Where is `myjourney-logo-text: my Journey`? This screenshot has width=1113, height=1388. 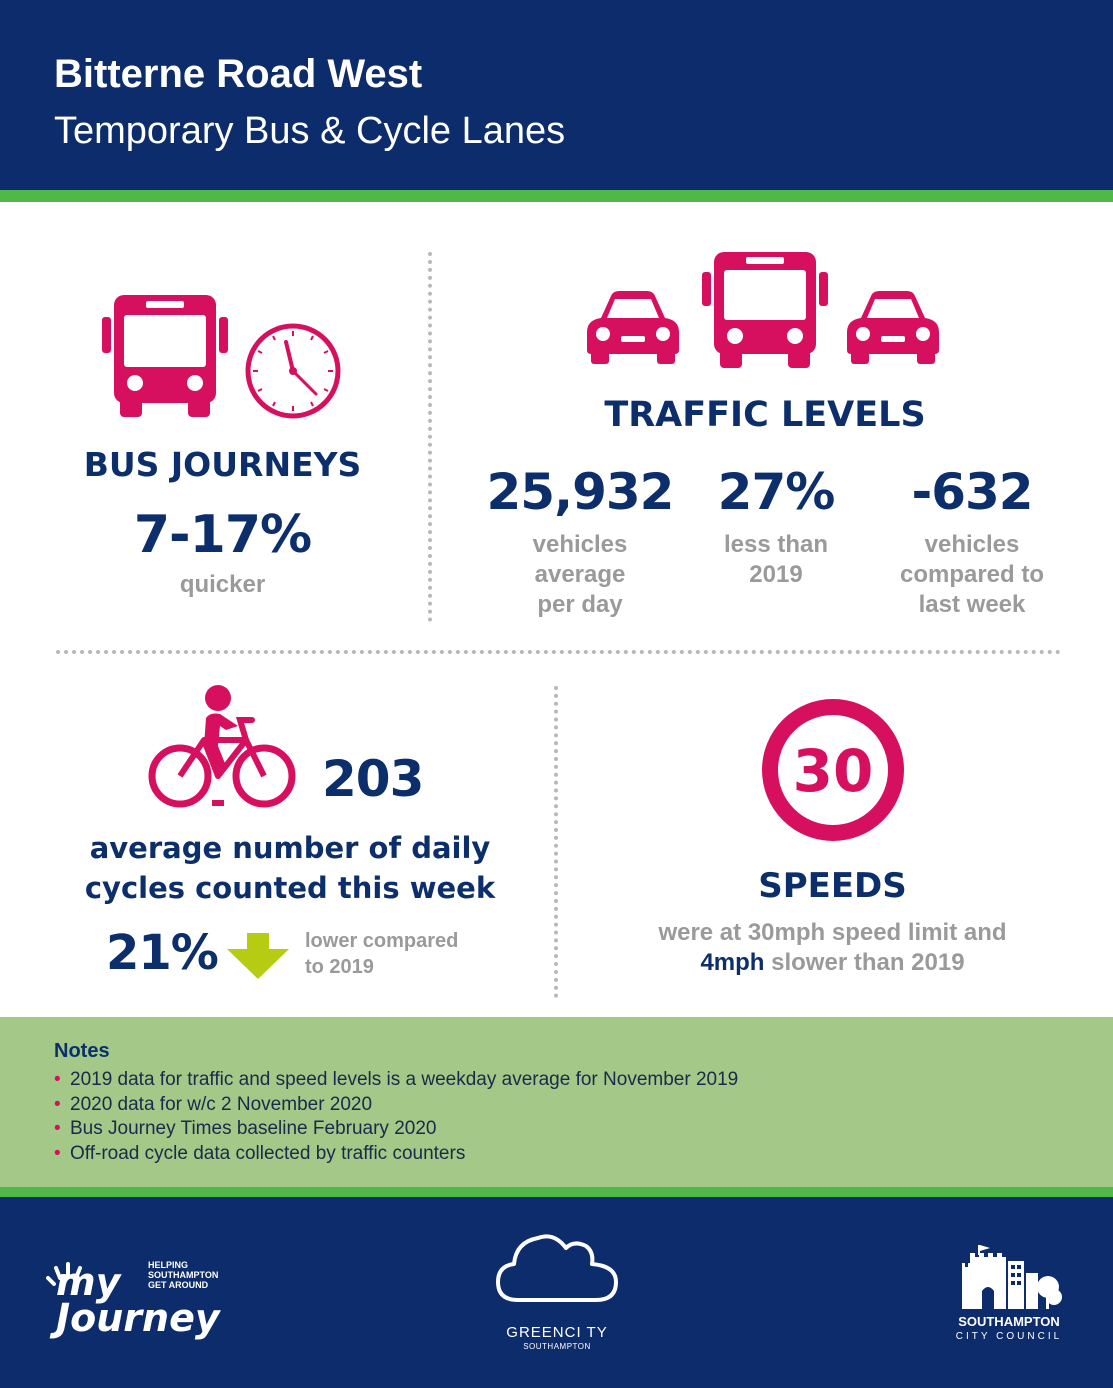 myjourney-logo-text: my Journey is located at coordinates (138, 1300).